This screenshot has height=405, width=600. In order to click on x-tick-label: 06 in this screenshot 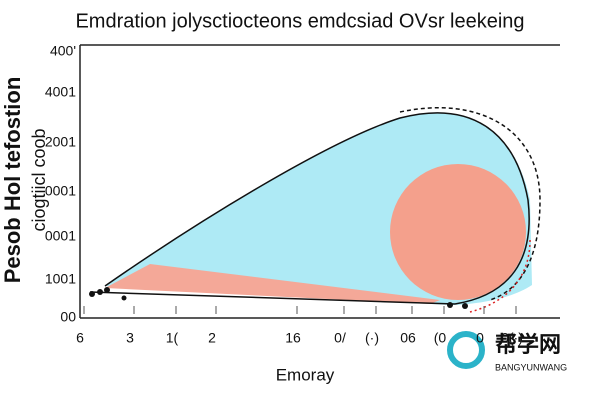, I will do `click(408, 338)`.